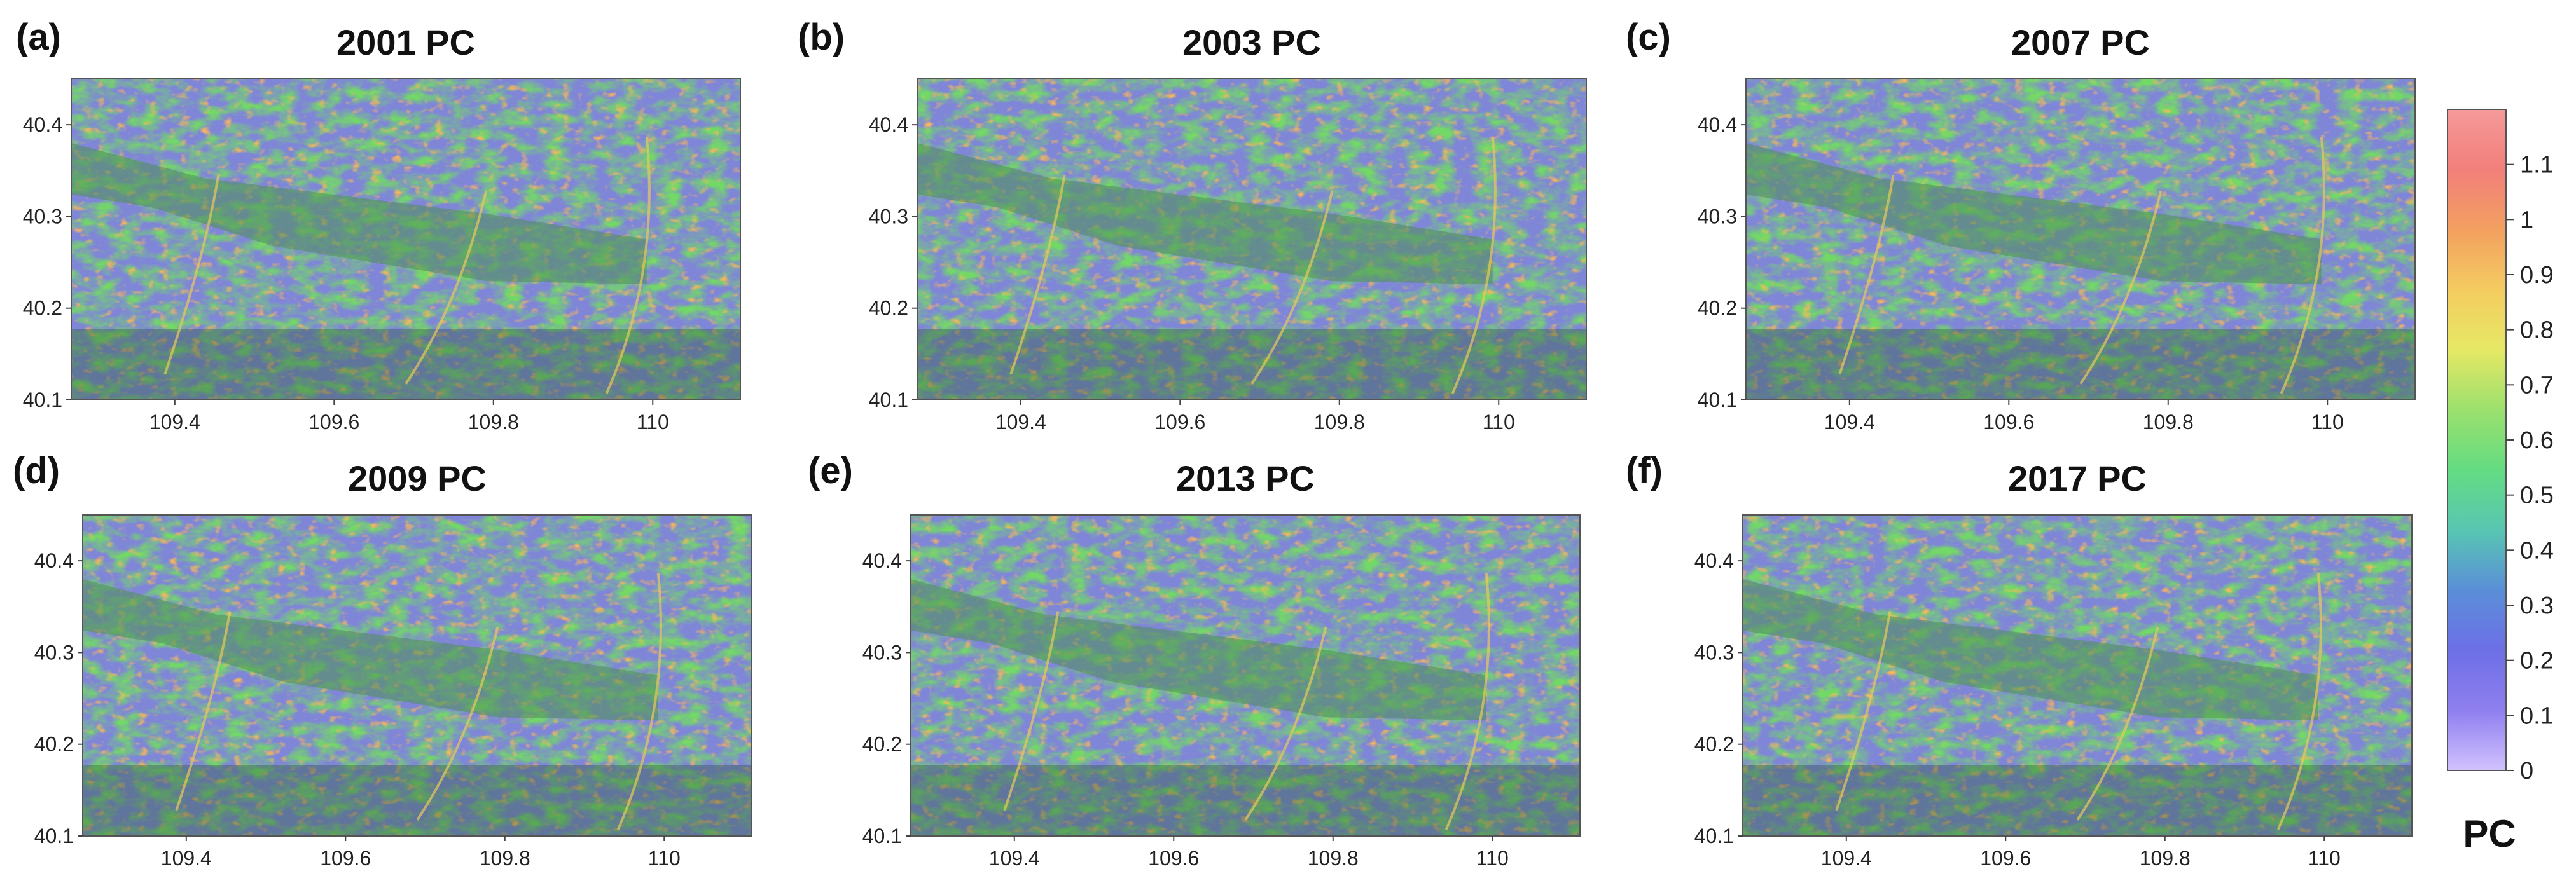 This screenshot has height=890, width=2576. What do you see at coordinates (38, 37) in the screenshot?
I see `panel-tag: (a)` at bounding box center [38, 37].